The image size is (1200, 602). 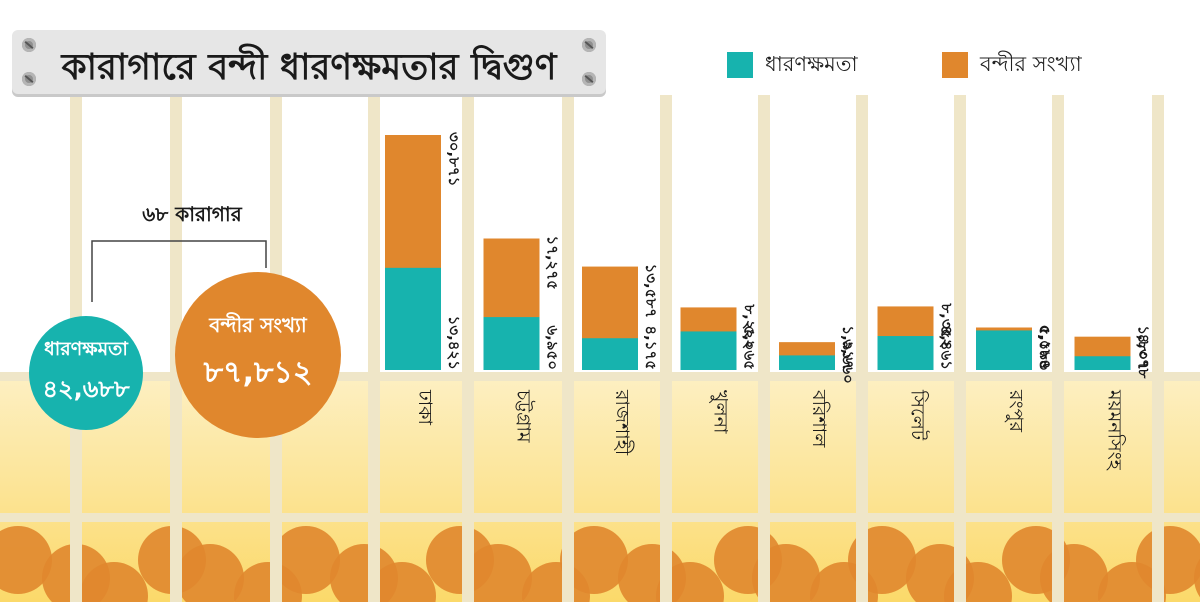 I want to click on title-plate: কারাগারে বন্দী ধারণক্ষমতার দ্বিগুণ, so click(x=309, y=62).